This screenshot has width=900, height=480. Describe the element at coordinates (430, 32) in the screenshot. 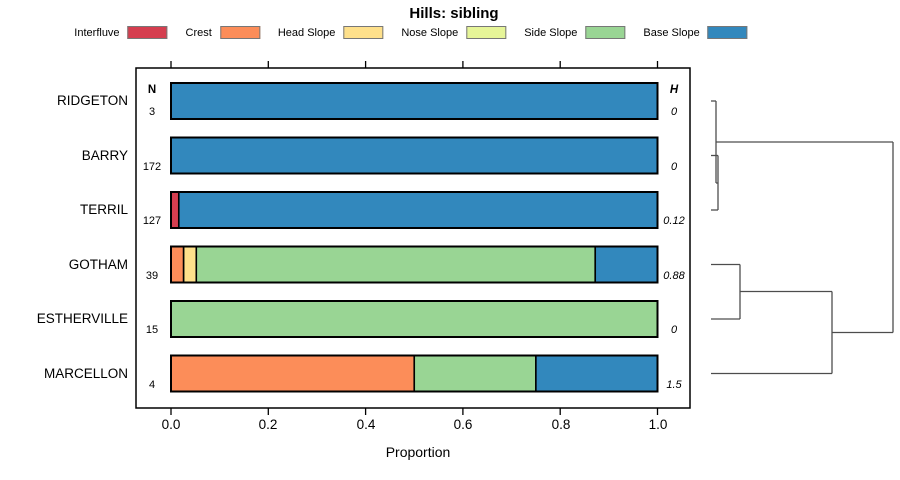

I see `legend-label-nose-slope: Nose Slope` at that location.